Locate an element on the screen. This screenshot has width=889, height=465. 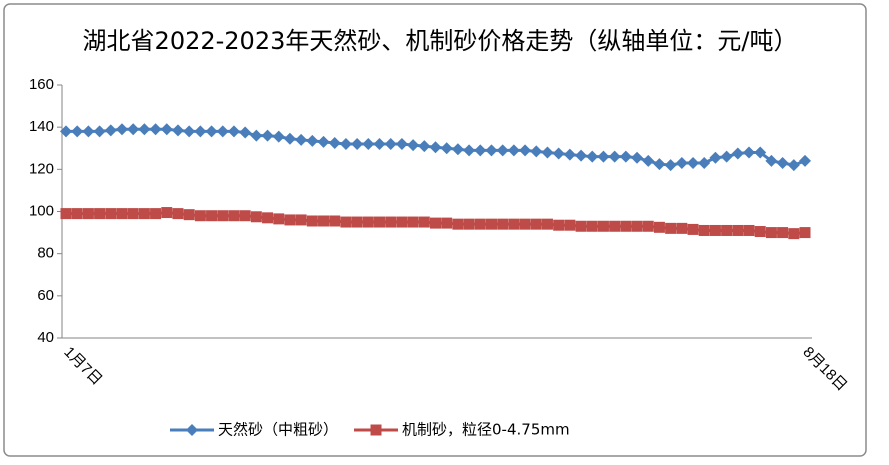
legend-label: 天然砂（中粗砂） is located at coordinates (278, 430).